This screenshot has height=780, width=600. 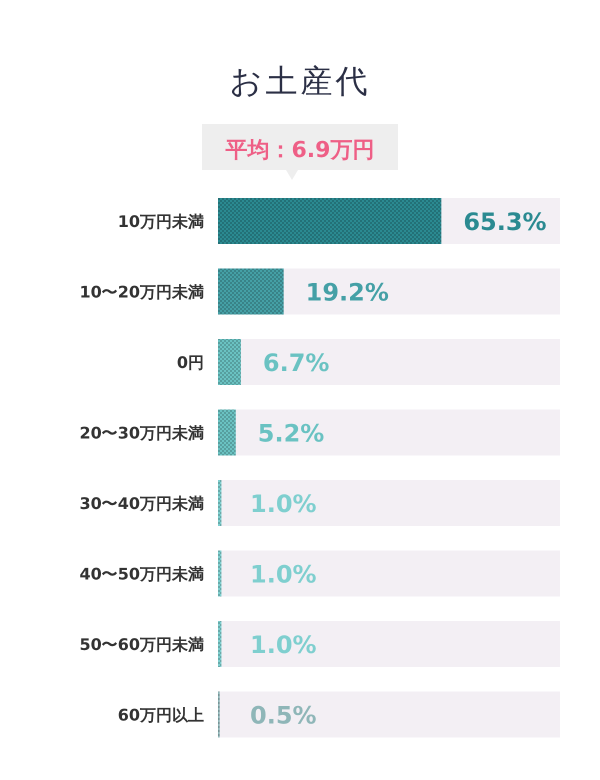 What do you see at coordinates (141, 433) in the screenshot?
I see `y-tick-label: 20〜30万円未満` at bounding box center [141, 433].